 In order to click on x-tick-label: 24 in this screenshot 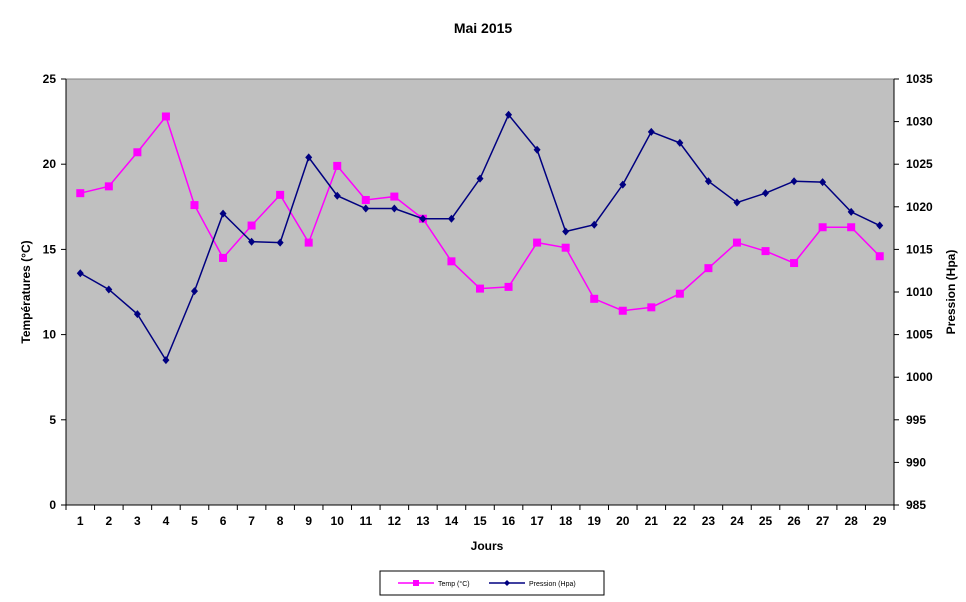, I will do `click(737, 521)`.